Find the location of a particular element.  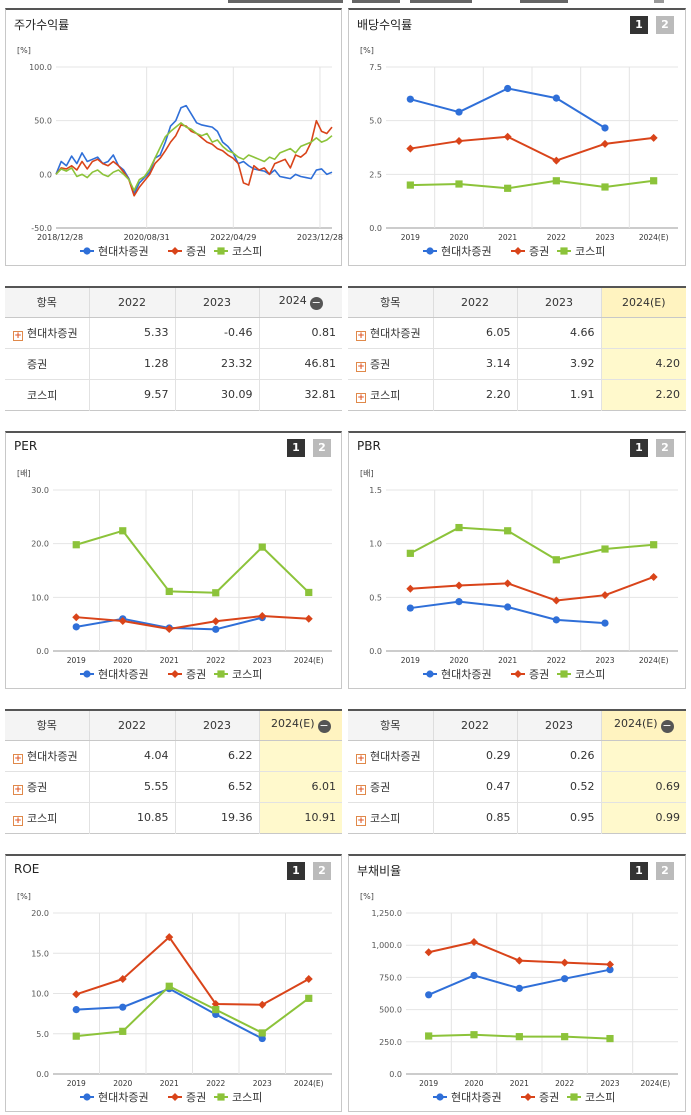

panel-title: 배당수익률 is located at coordinates (385, 25).